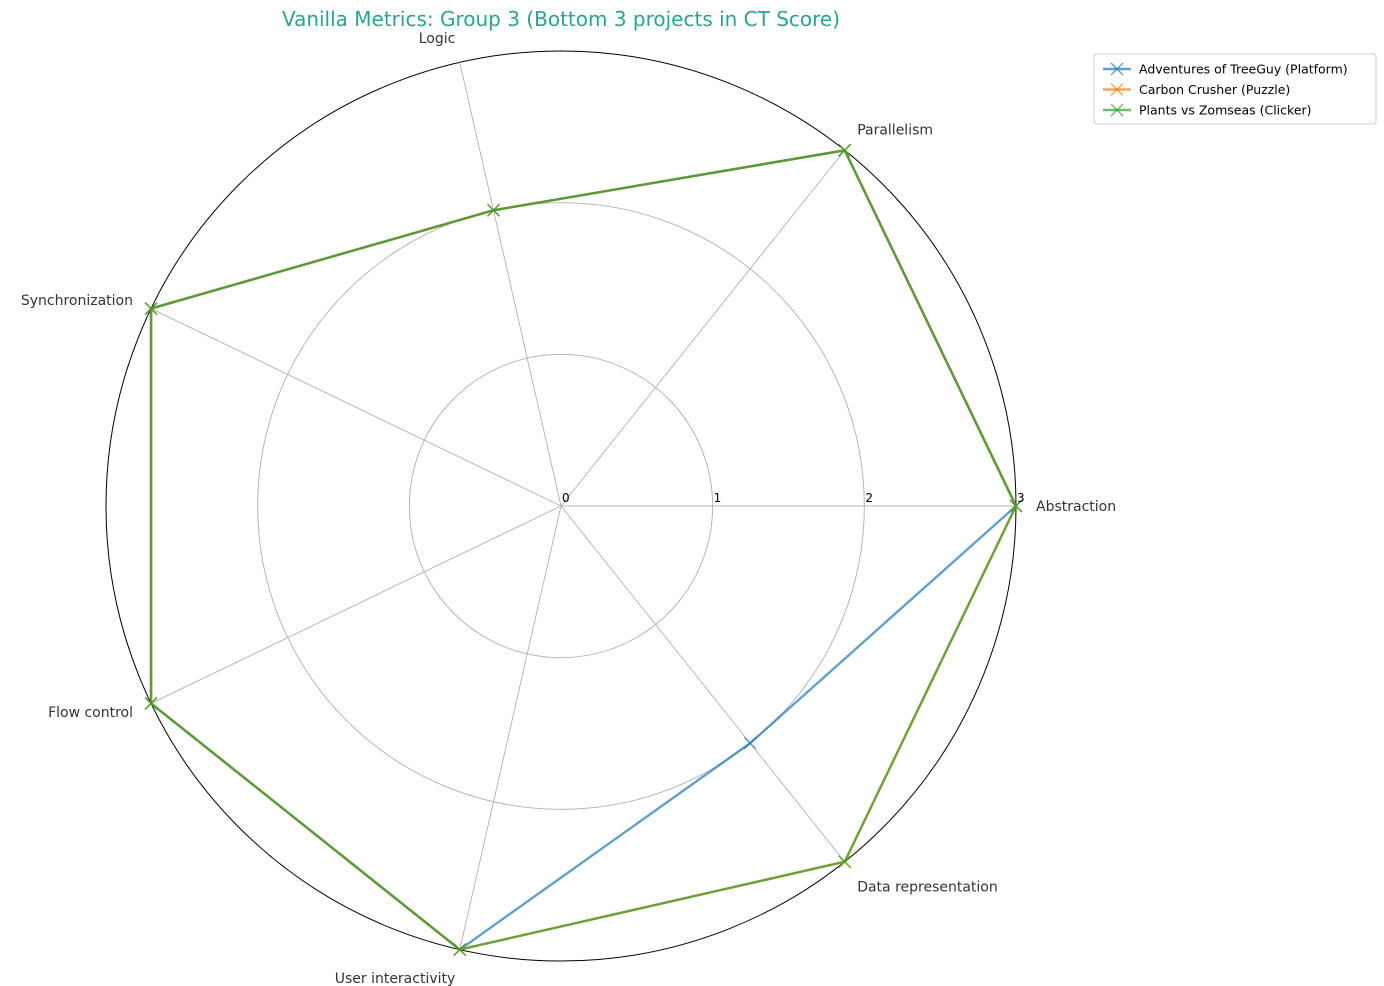 The image size is (1384, 986). What do you see at coordinates (718, 498) in the screenshot?
I see `r-tick-label: 1` at bounding box center [718, 498].